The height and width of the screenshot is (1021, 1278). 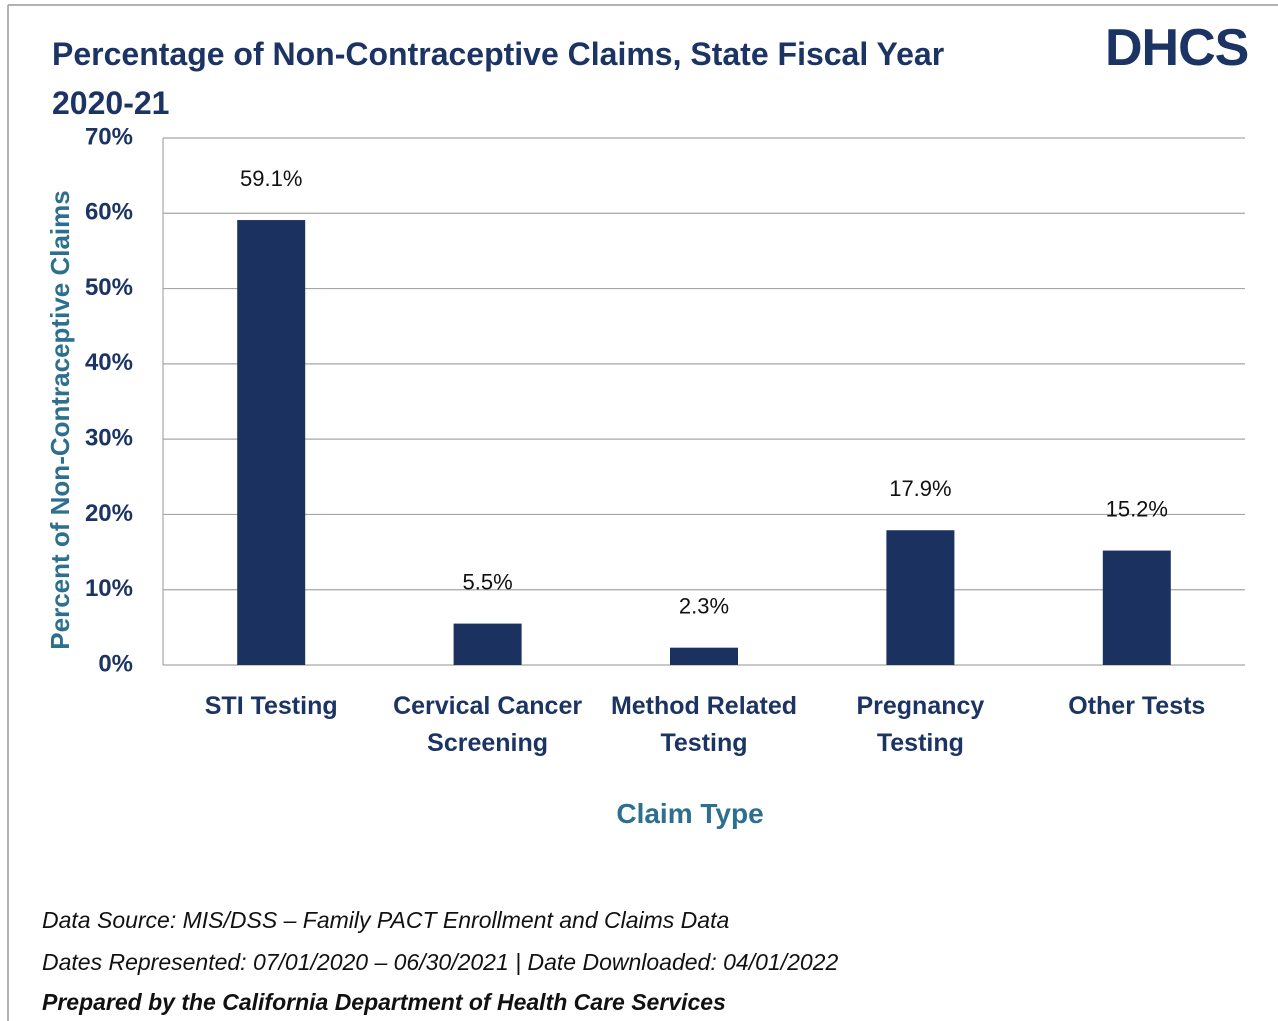 What do you see at coordinates (690, 813) in the screenshot?
I see `x-axis-title: Claim Type` at bounding box center [690, 813].